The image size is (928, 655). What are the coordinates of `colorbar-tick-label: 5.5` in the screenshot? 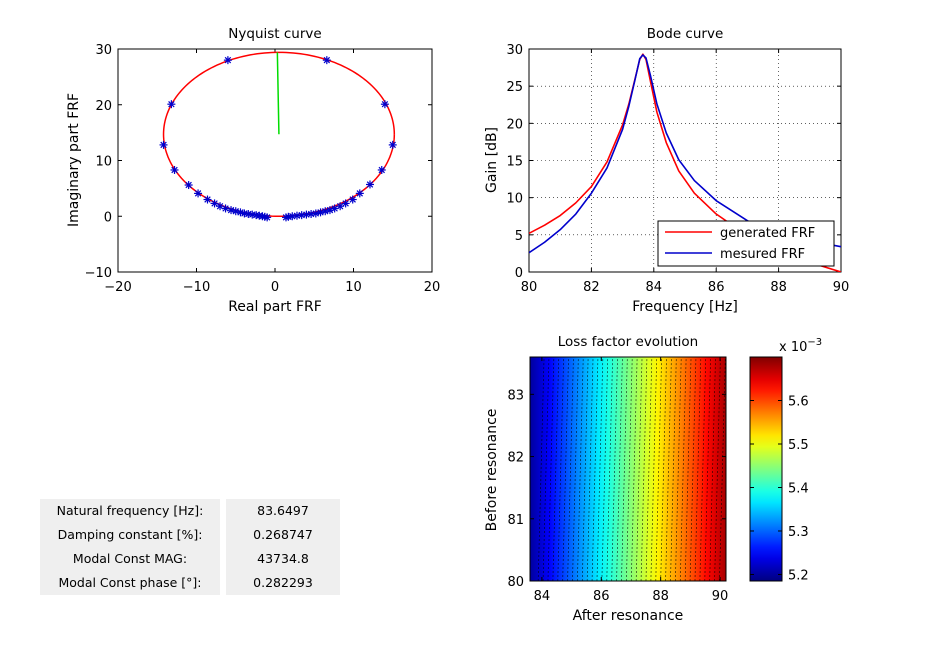 It's located at (798, 445).